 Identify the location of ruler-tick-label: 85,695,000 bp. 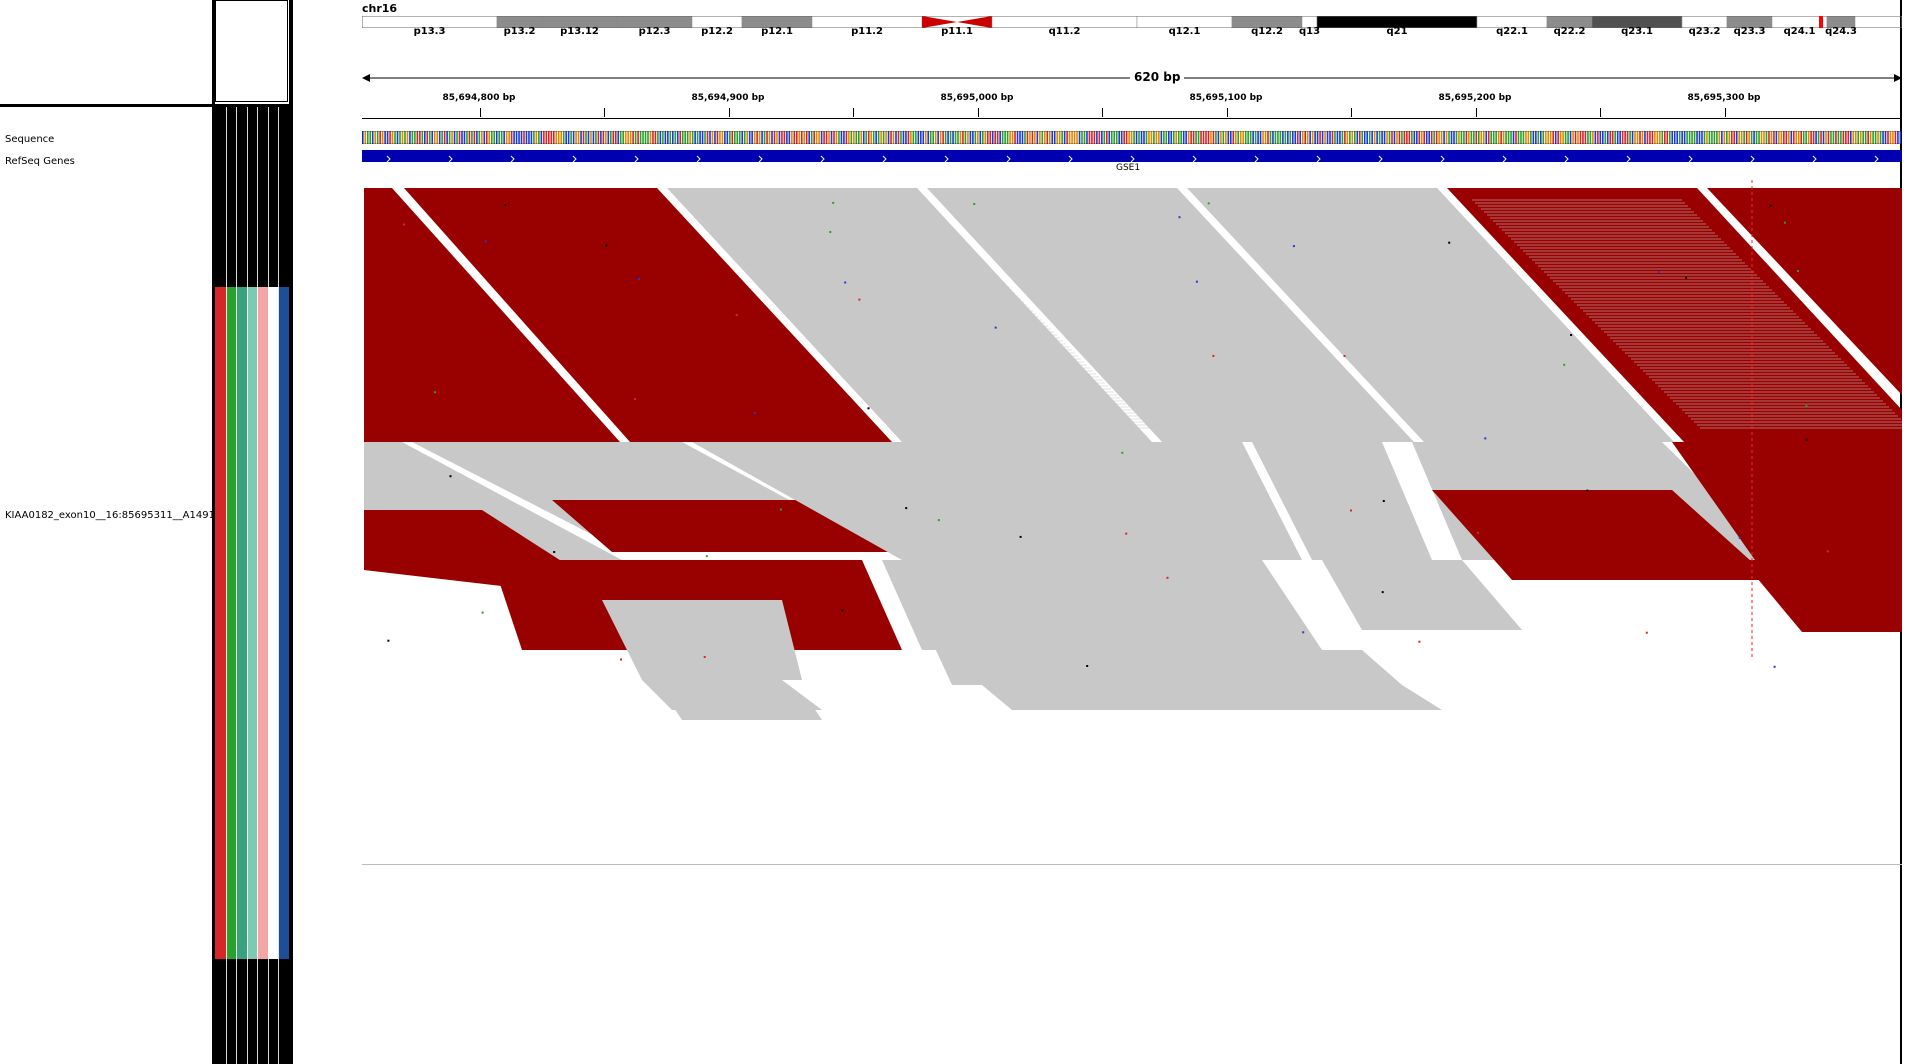
(977, 98).